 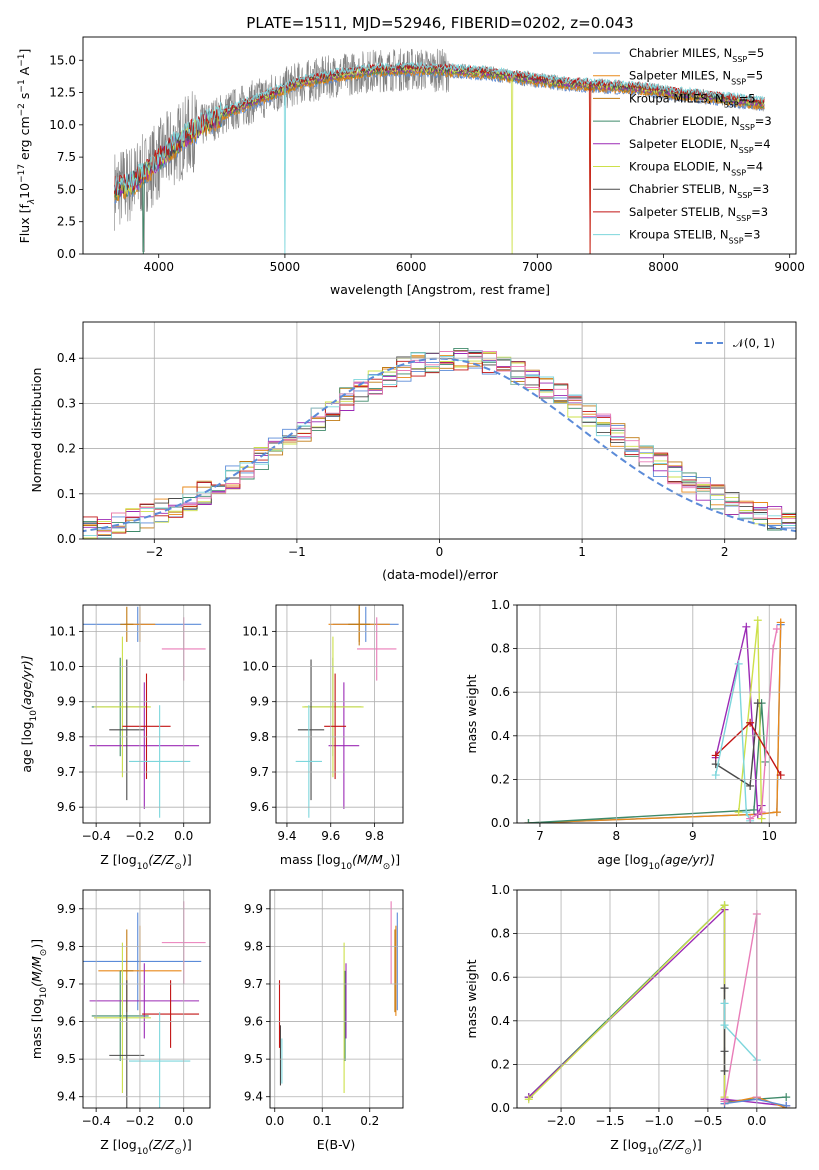 I want to click on y-axis-label-part: −2, so click(x=22, y=109).